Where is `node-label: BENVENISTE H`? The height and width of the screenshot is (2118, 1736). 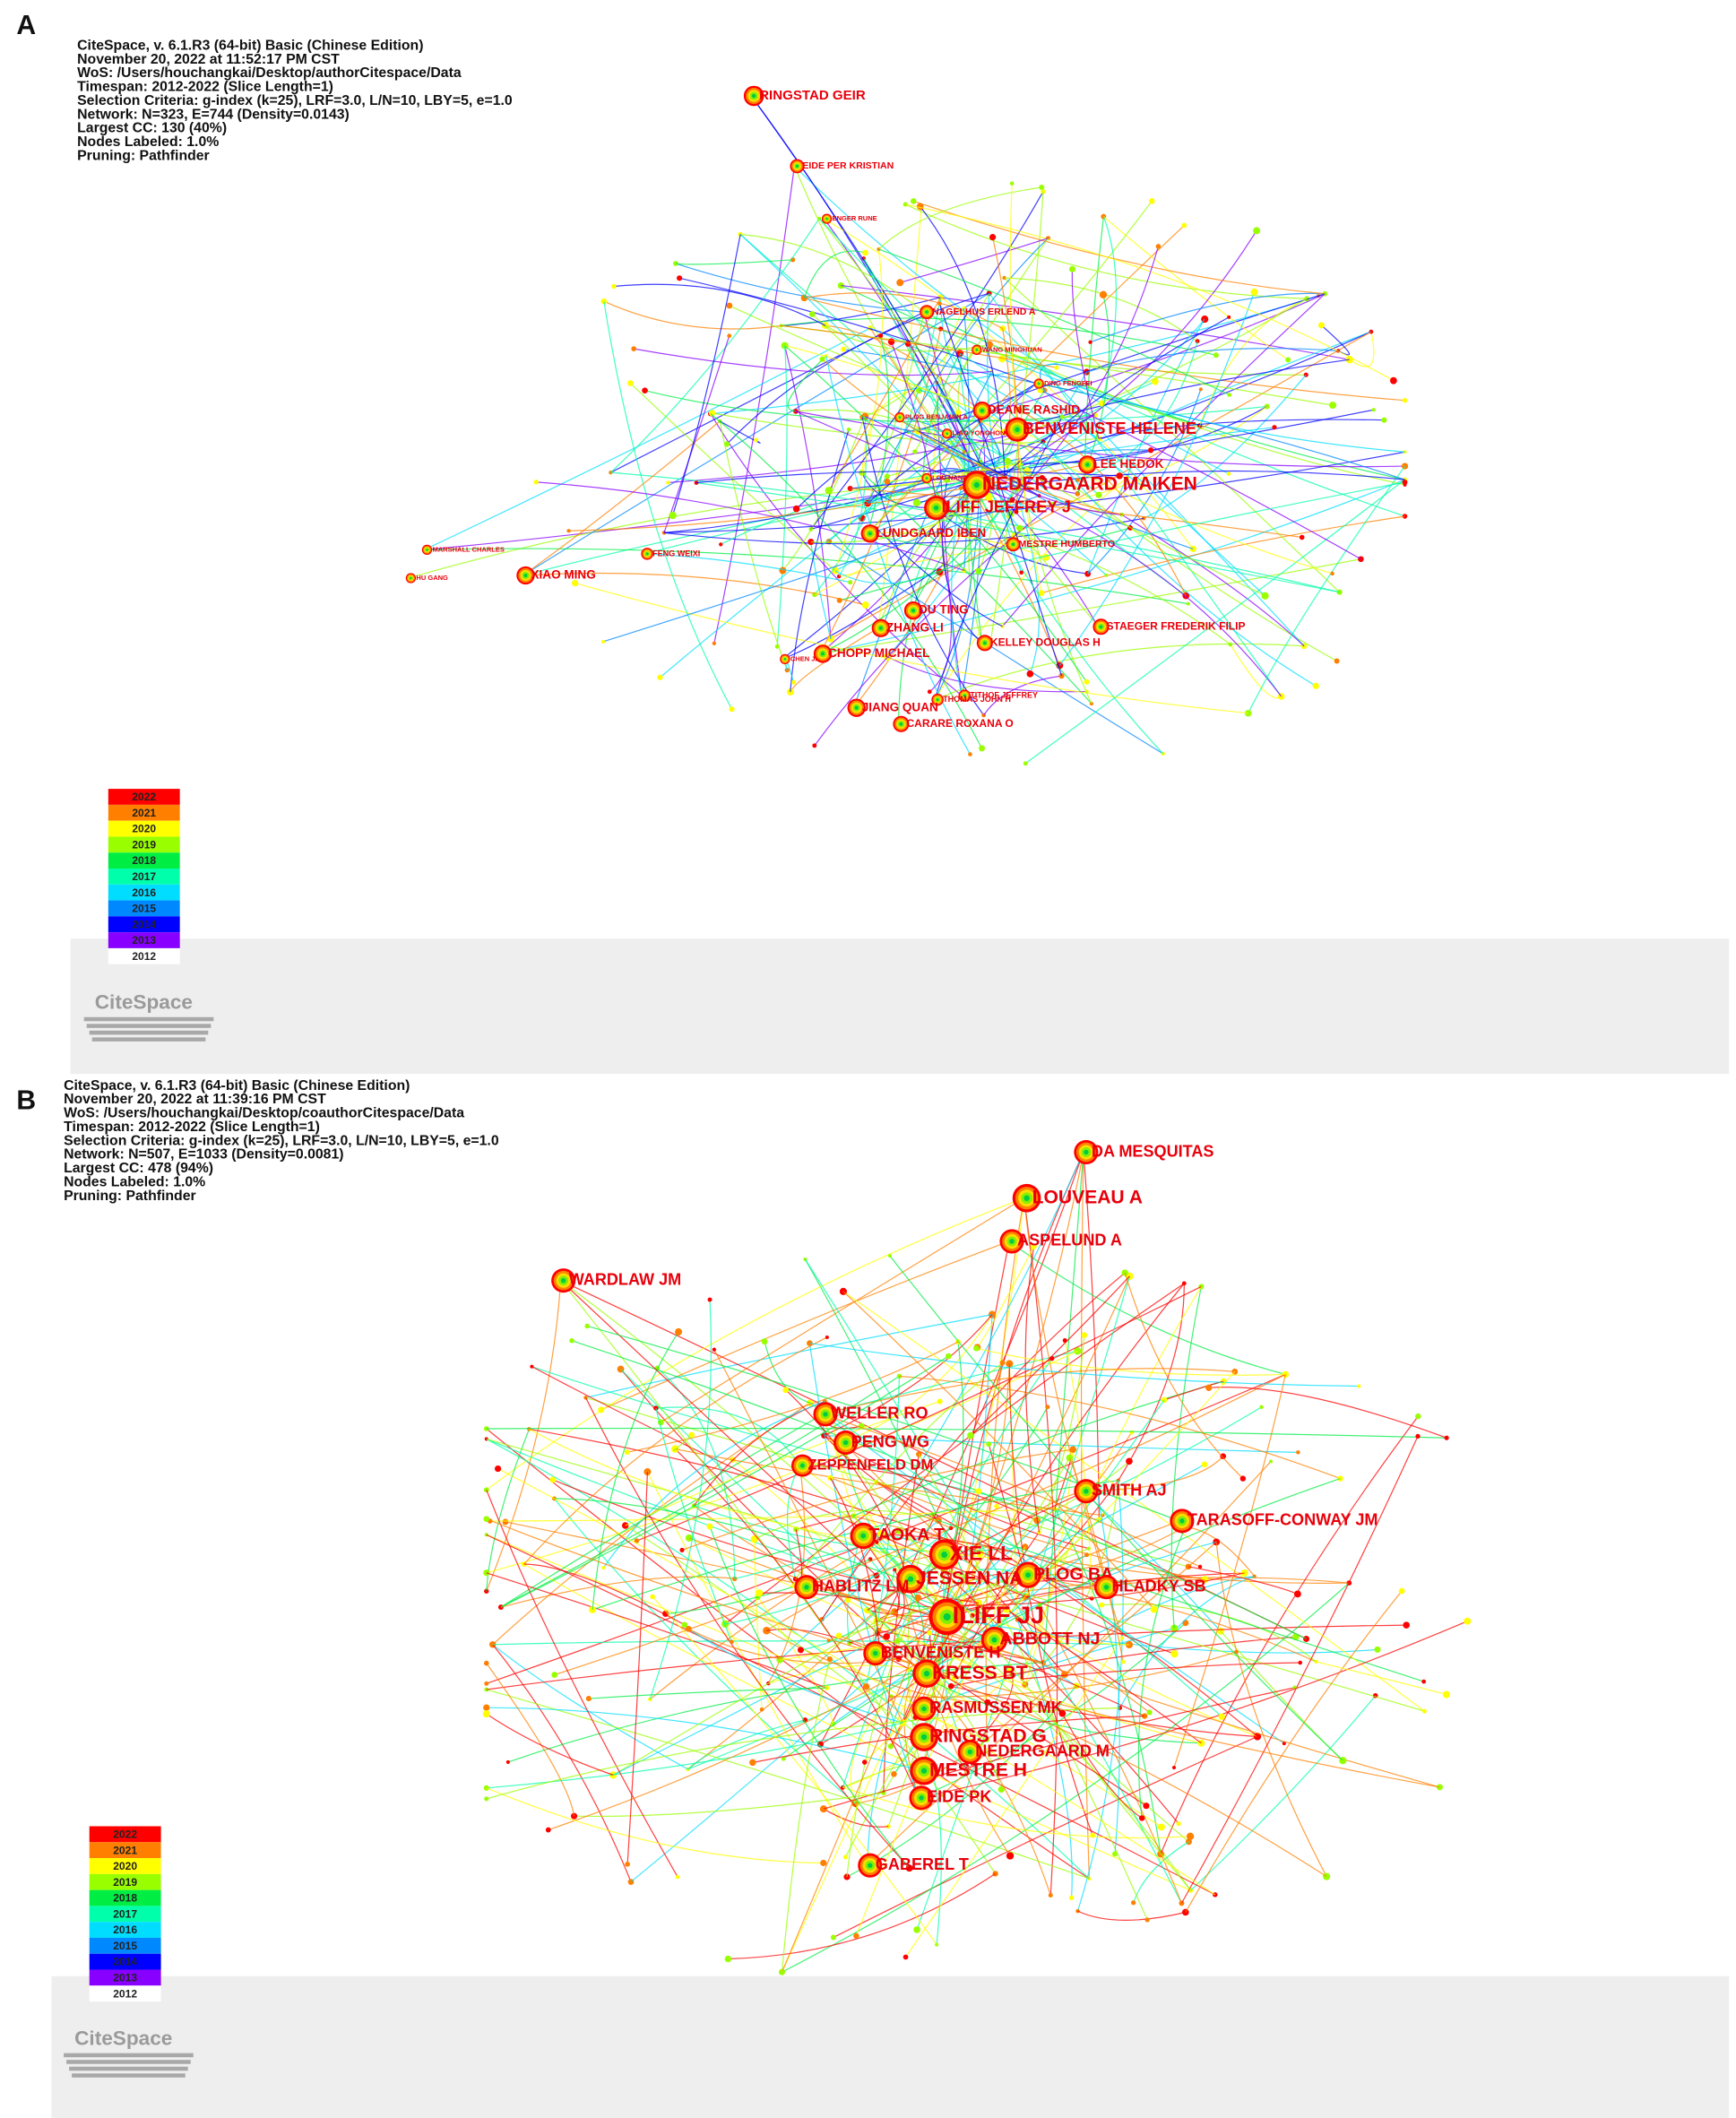 node-label: BENVENISTE H is located at coordinates (941, 1652).